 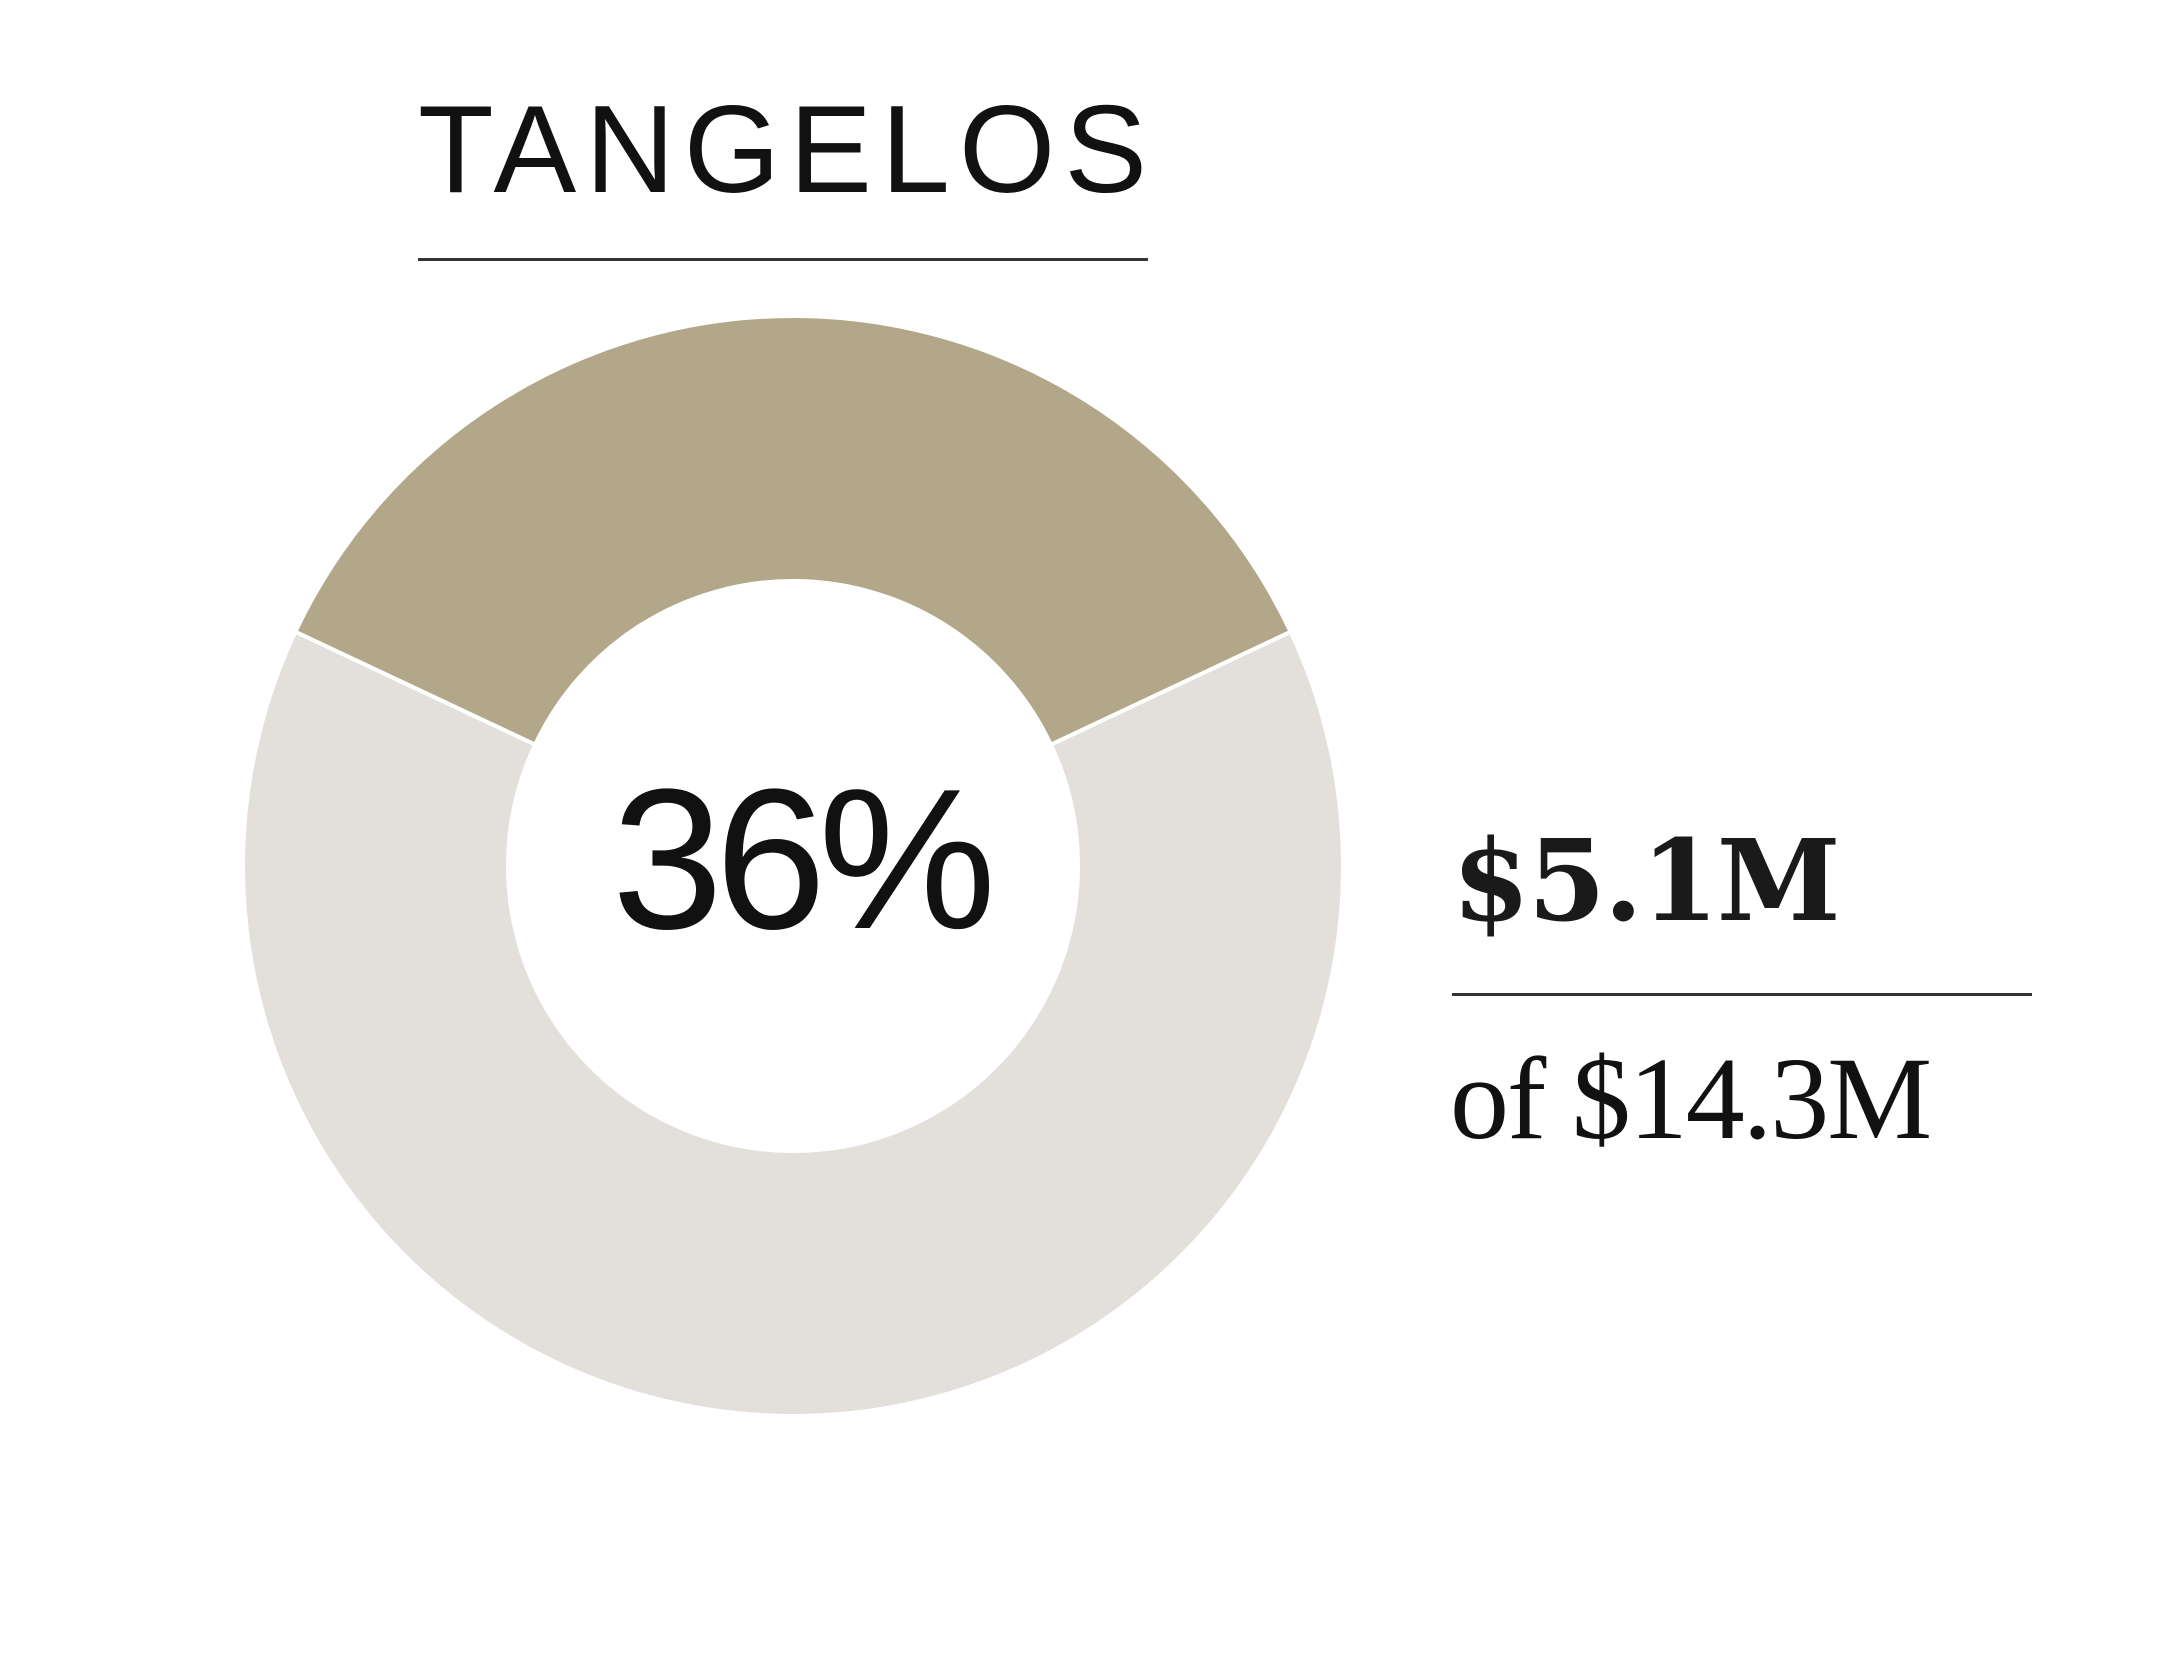 I want to click on title-underline, so click(x=783, y=259).